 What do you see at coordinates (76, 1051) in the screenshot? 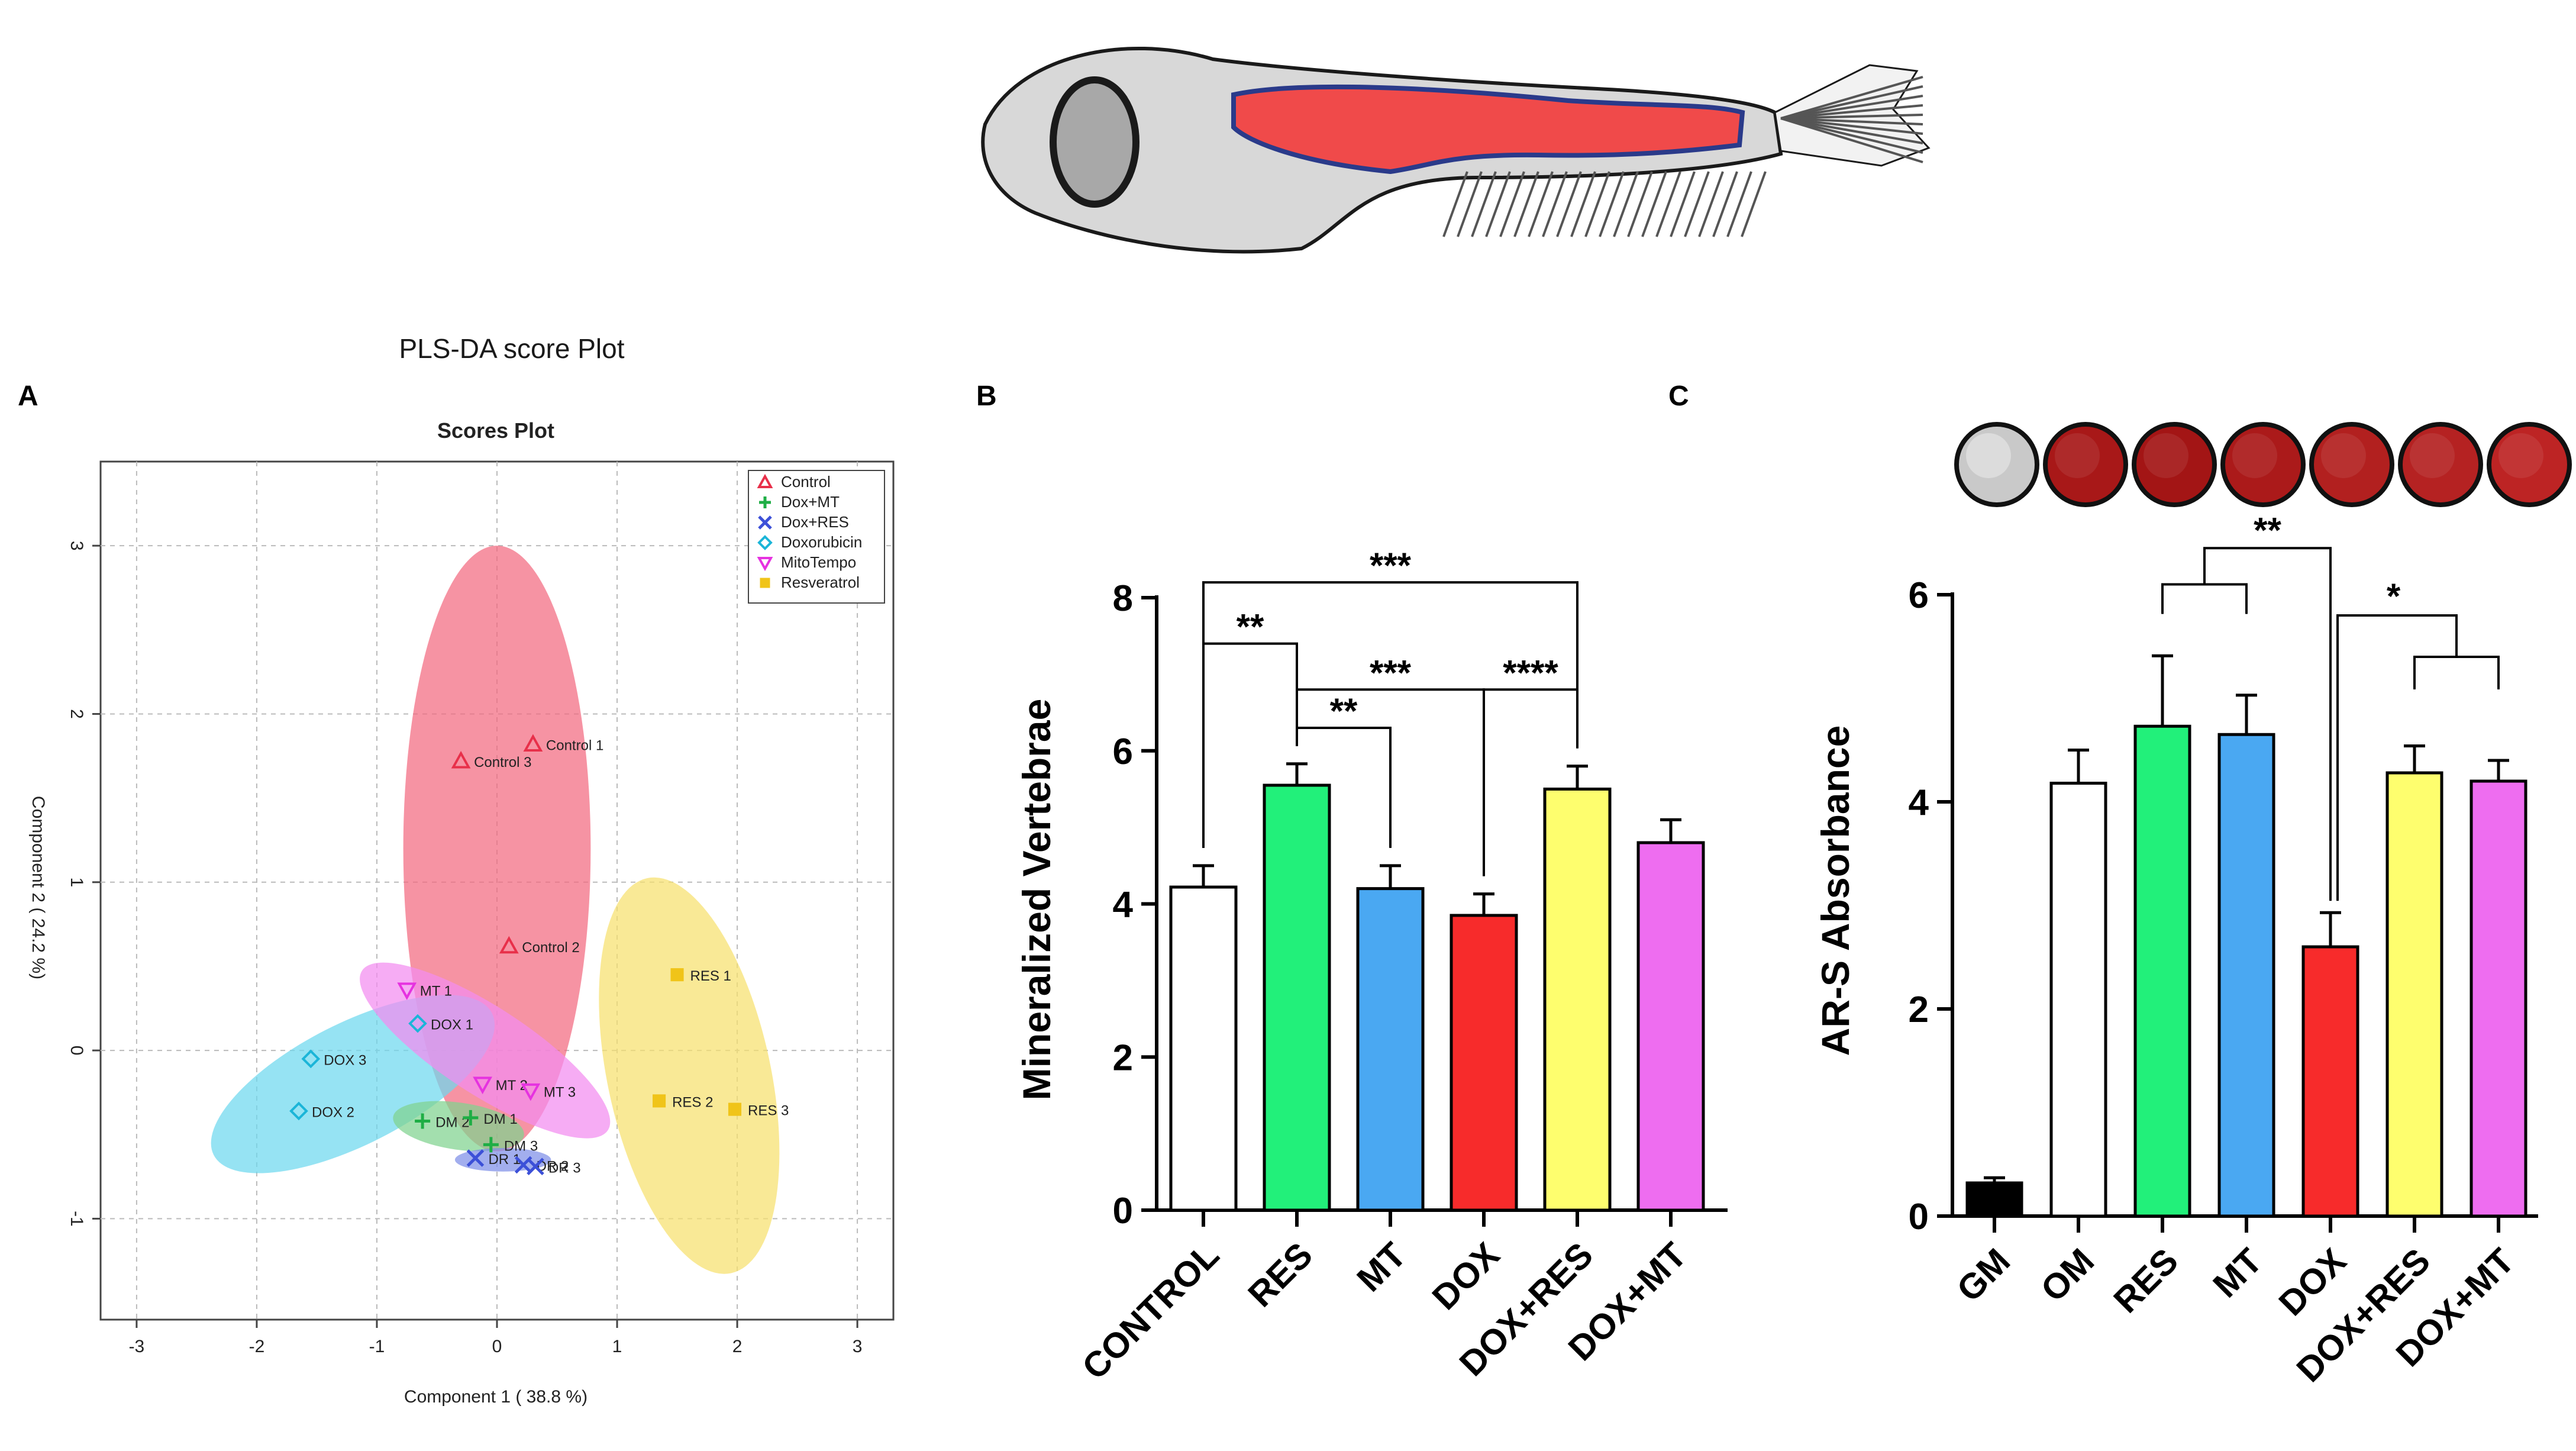
I see `y-tick-label-a: 0` at bounding box center [76, 1051].